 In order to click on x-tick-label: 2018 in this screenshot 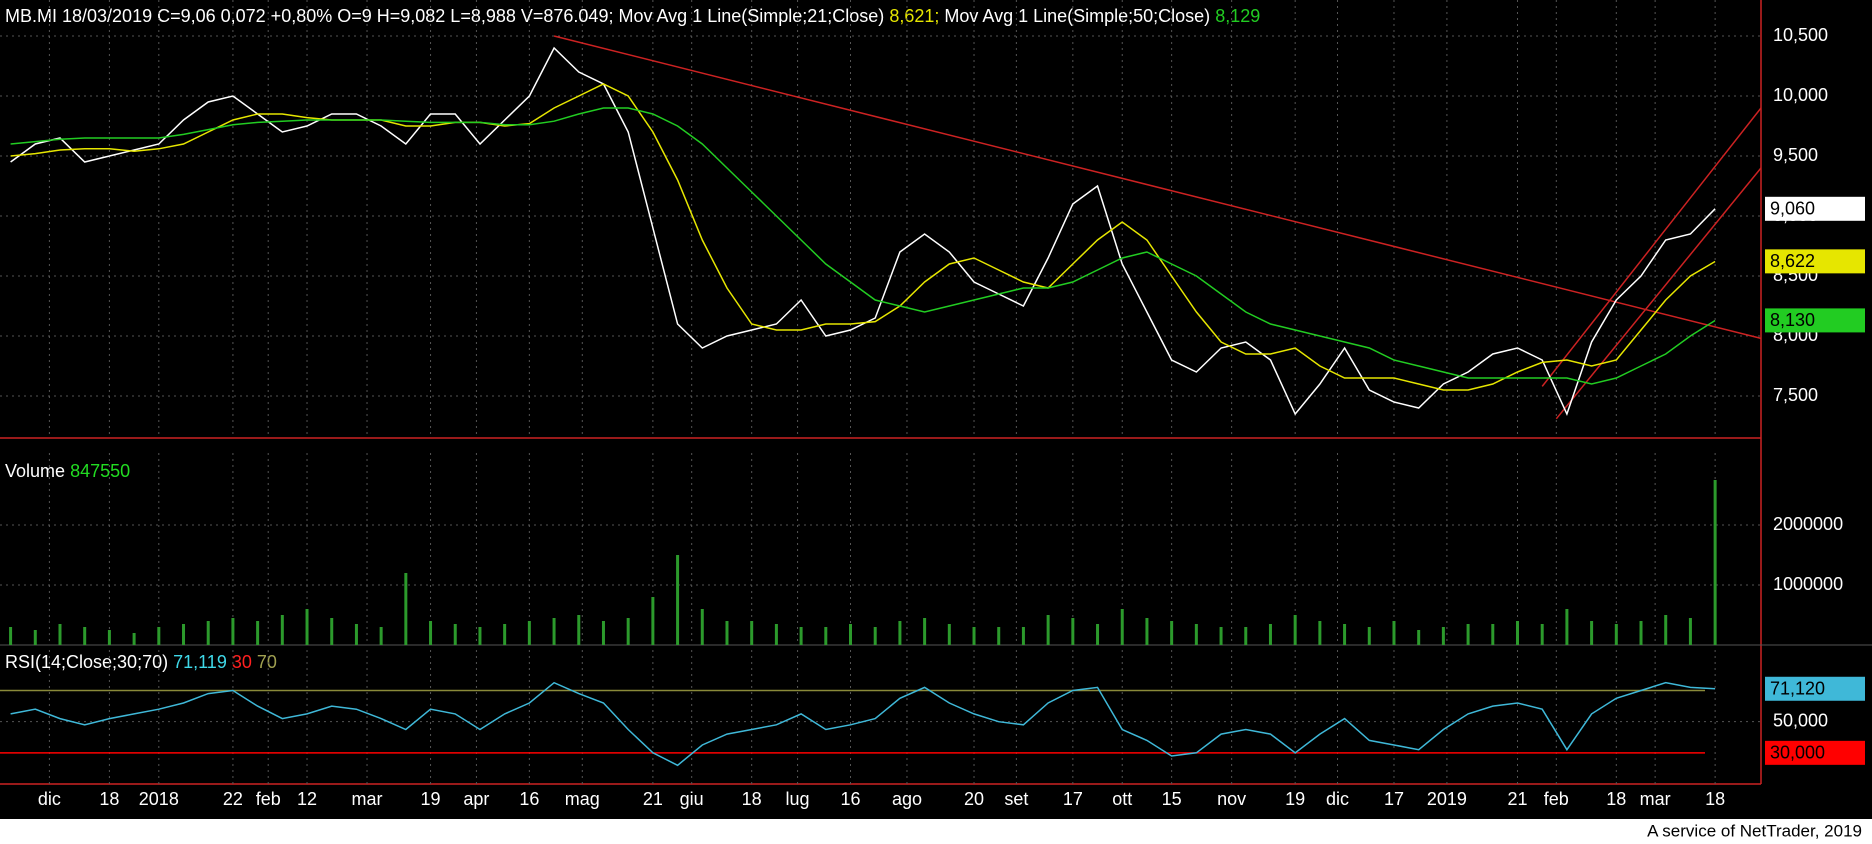, I will do `click(159, 799)`.